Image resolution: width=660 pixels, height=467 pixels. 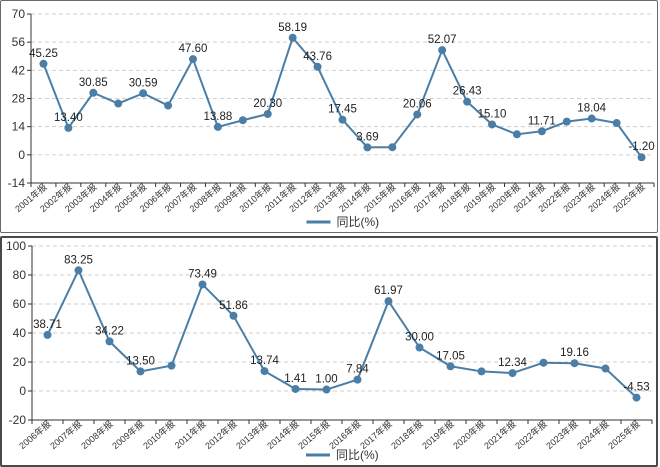 What do you see at coordinates (531, 434) in the screenshot?
I see `x-tick-label: 2022年报` at bounding box center [531, 434].